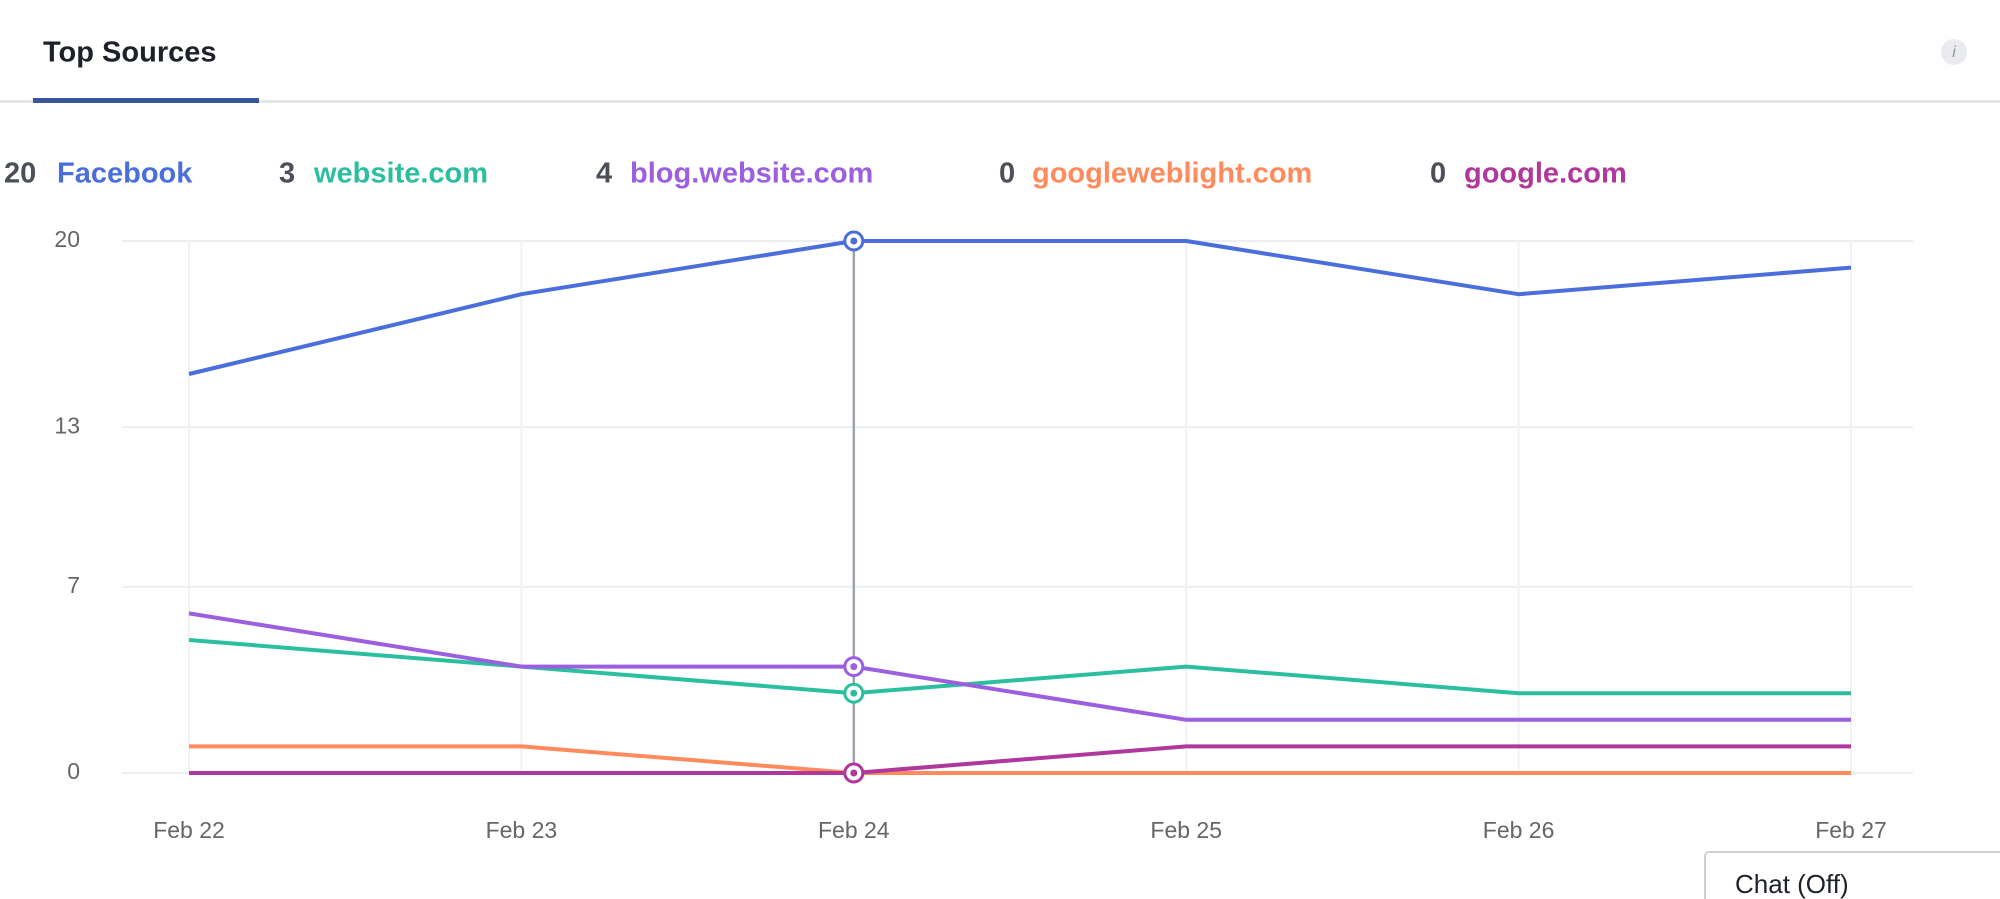 The image size is (2000, 899). What do you see at coordinates (67, 239) in the screenshot?
I see `y-tick-label: 20` at bounding box center [67, 239].